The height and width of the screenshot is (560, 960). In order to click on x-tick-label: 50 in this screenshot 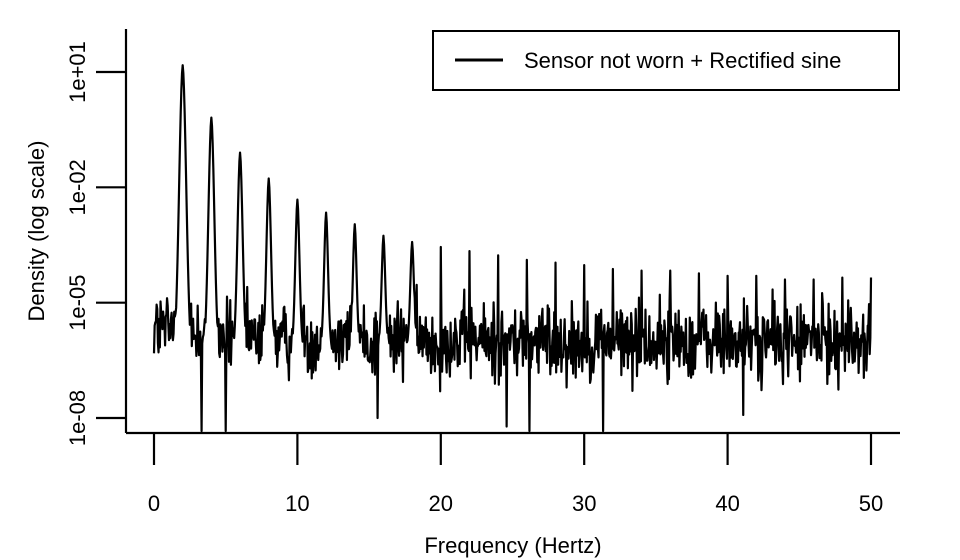, I will do `click(871, 503)`.